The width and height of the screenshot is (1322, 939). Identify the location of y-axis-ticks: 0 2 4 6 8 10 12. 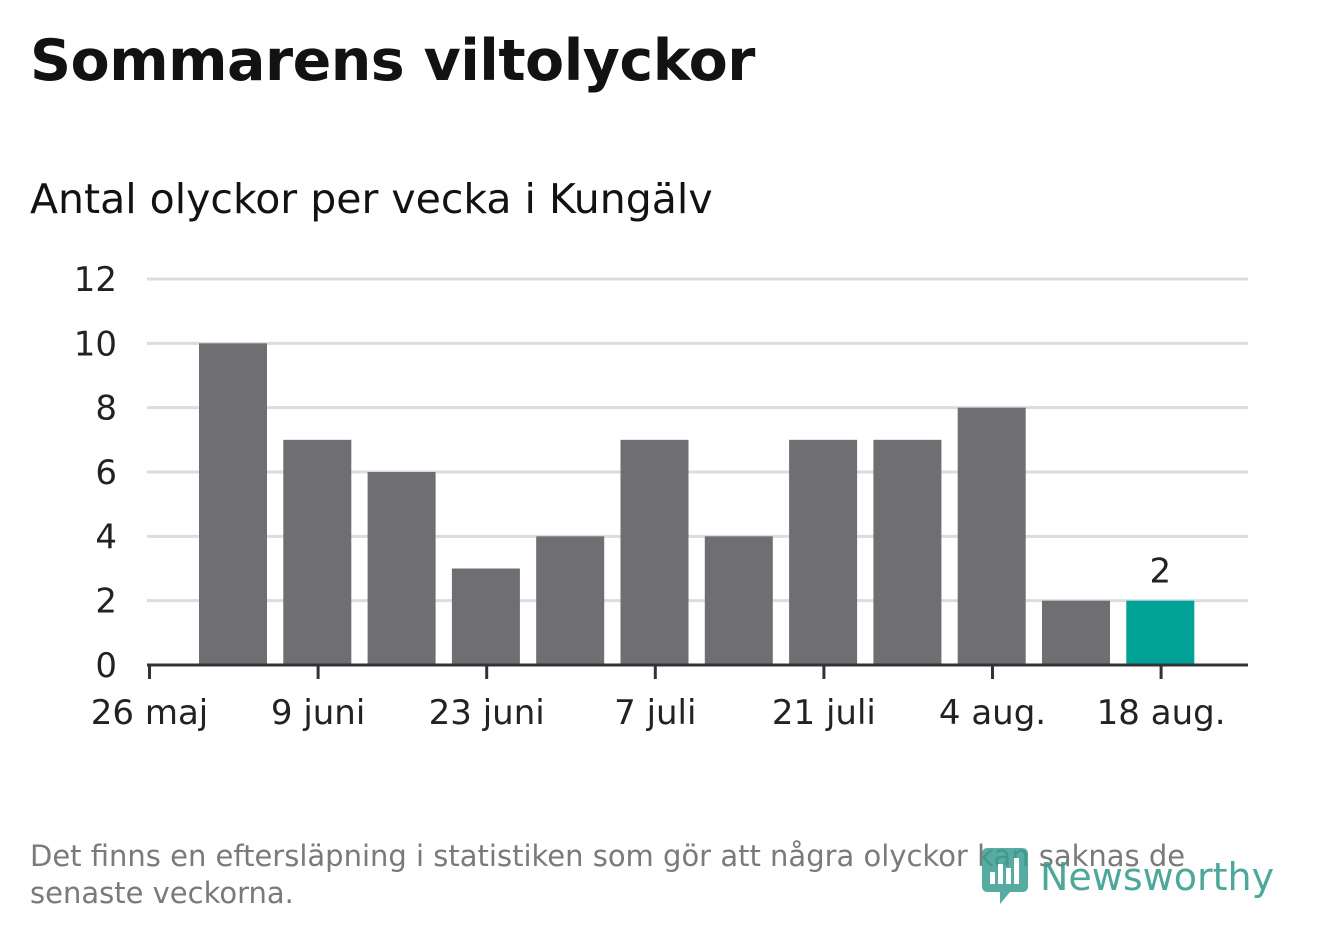
(95, 473).